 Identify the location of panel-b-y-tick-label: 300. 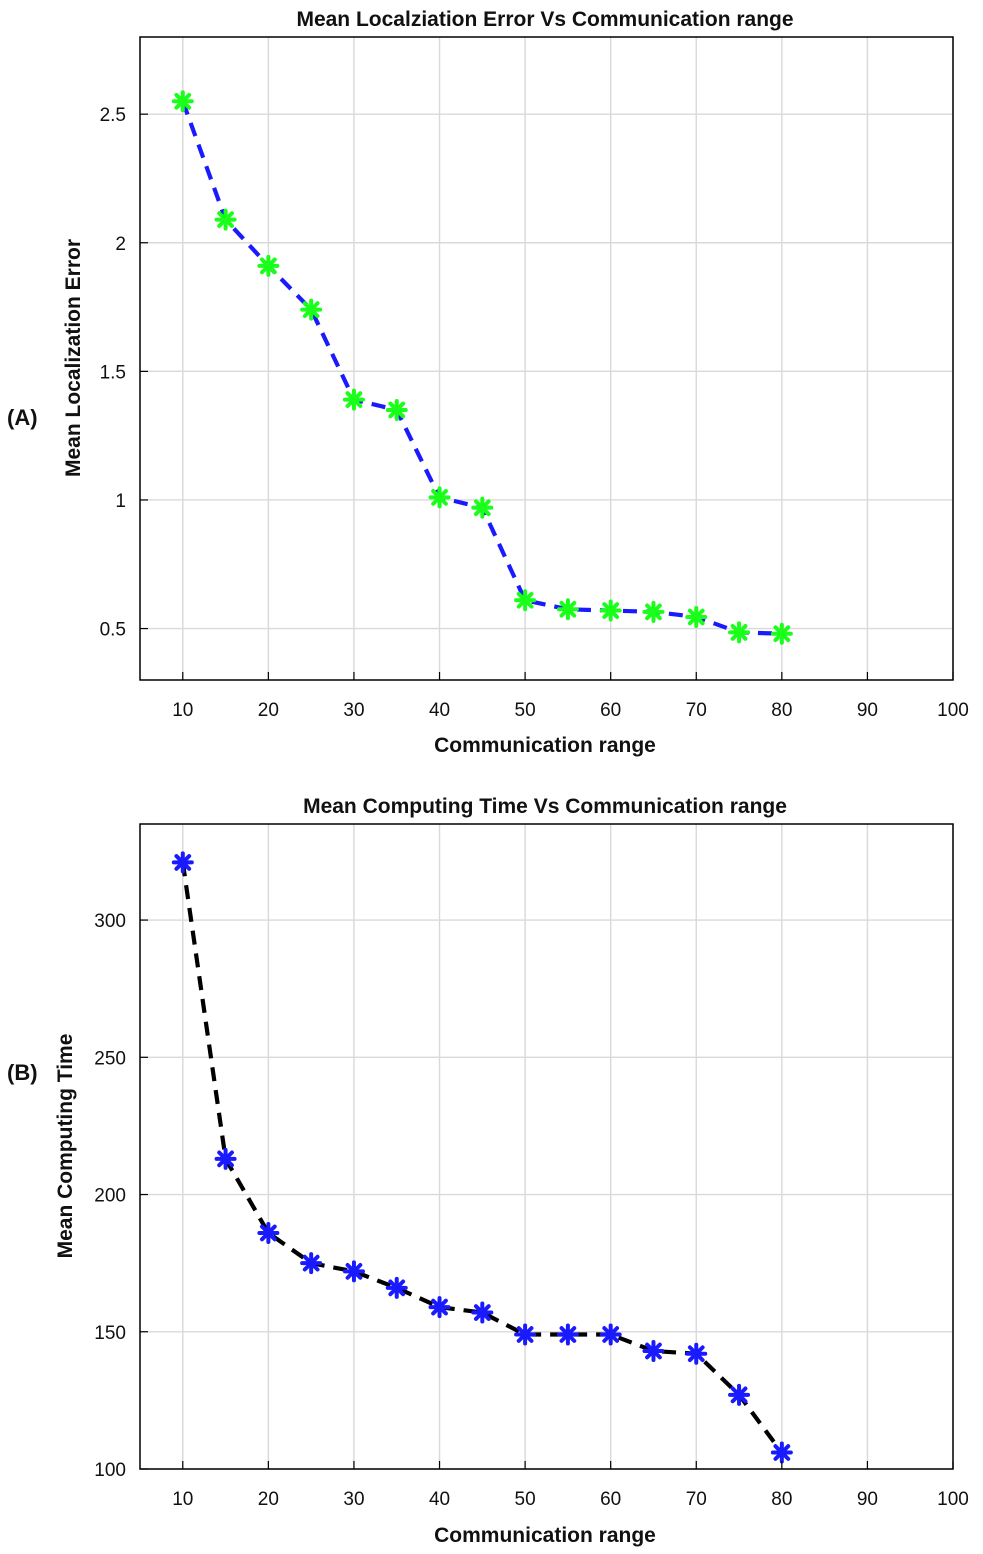
(110, 921).